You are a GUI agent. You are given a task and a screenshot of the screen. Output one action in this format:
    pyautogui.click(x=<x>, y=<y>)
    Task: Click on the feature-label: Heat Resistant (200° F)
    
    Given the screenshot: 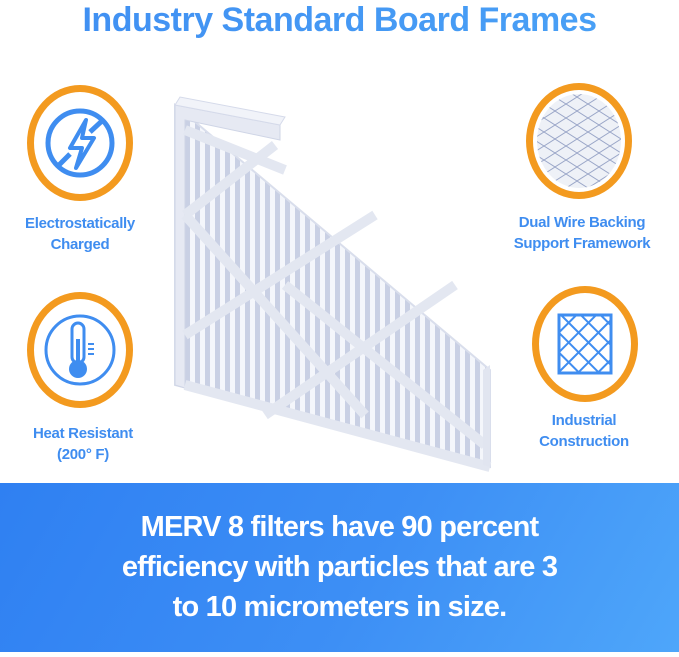 What is the action you would take?
    pyautogui.click(x=86, y=444)
    